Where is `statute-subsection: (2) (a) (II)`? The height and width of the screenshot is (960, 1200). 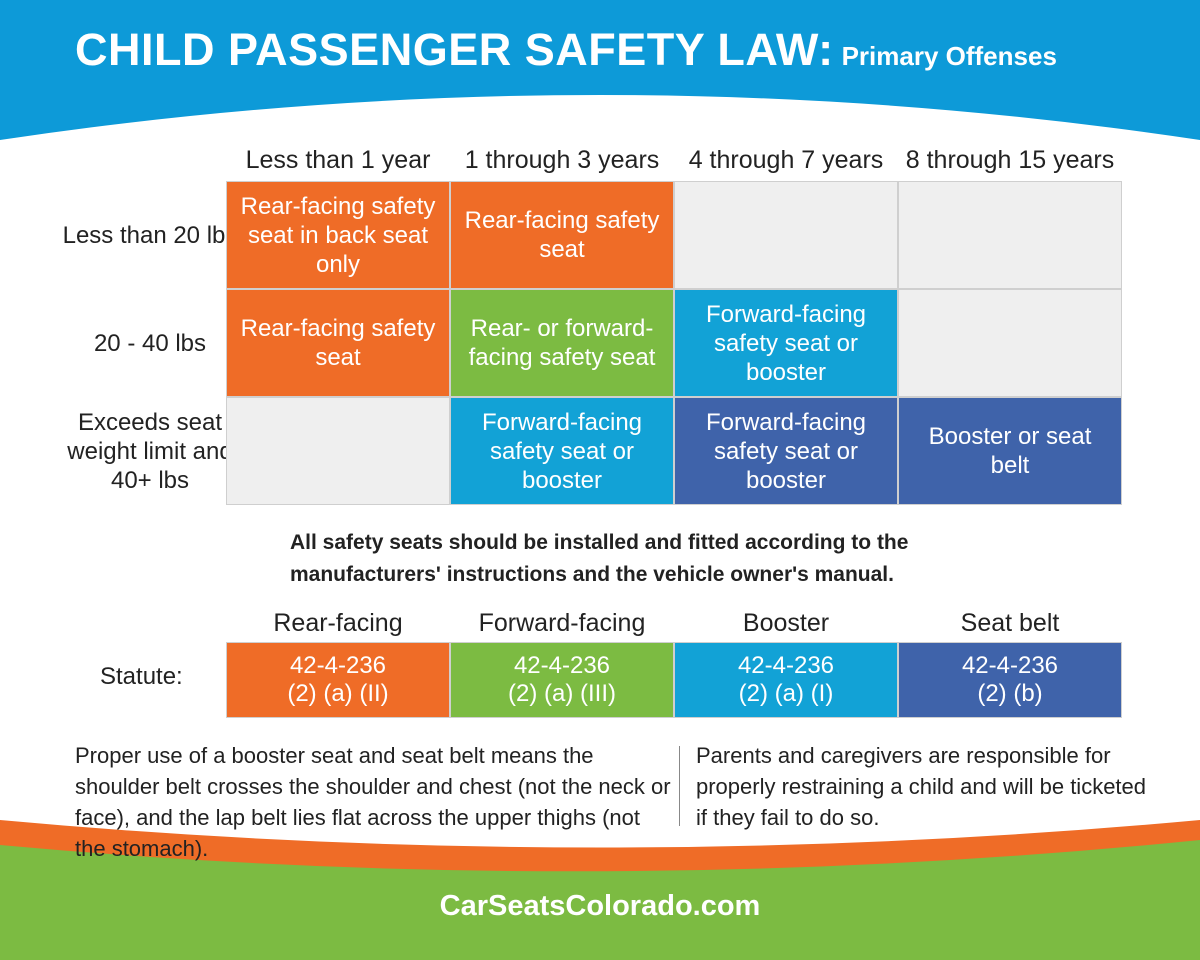
statute-subsection: (2) (a) (II) is located at coordinates (338, 693).